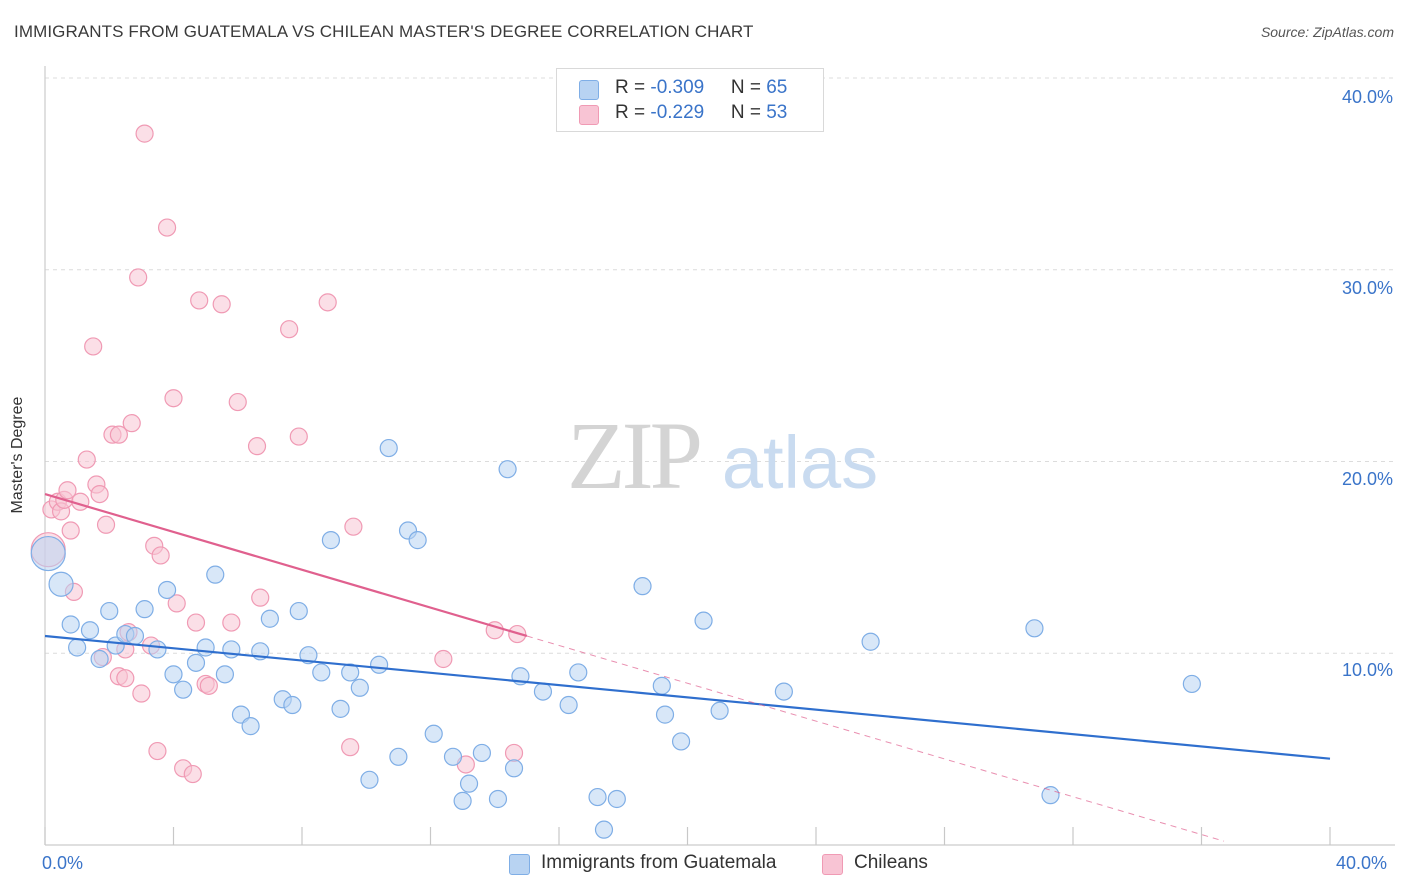  Describe the element at coordinates (677, 112) in the screenshot. I see `legend-r-value: -0.229` at that location.